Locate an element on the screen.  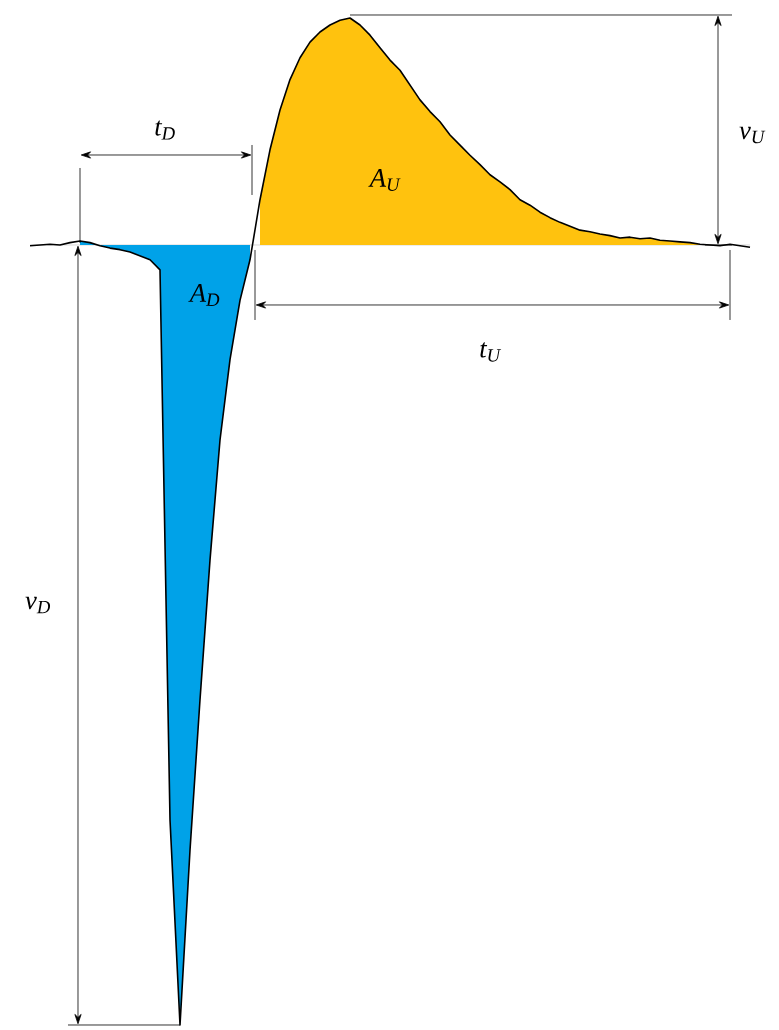
annotation: t$_{U}$ is located at coordinates (491, 352).